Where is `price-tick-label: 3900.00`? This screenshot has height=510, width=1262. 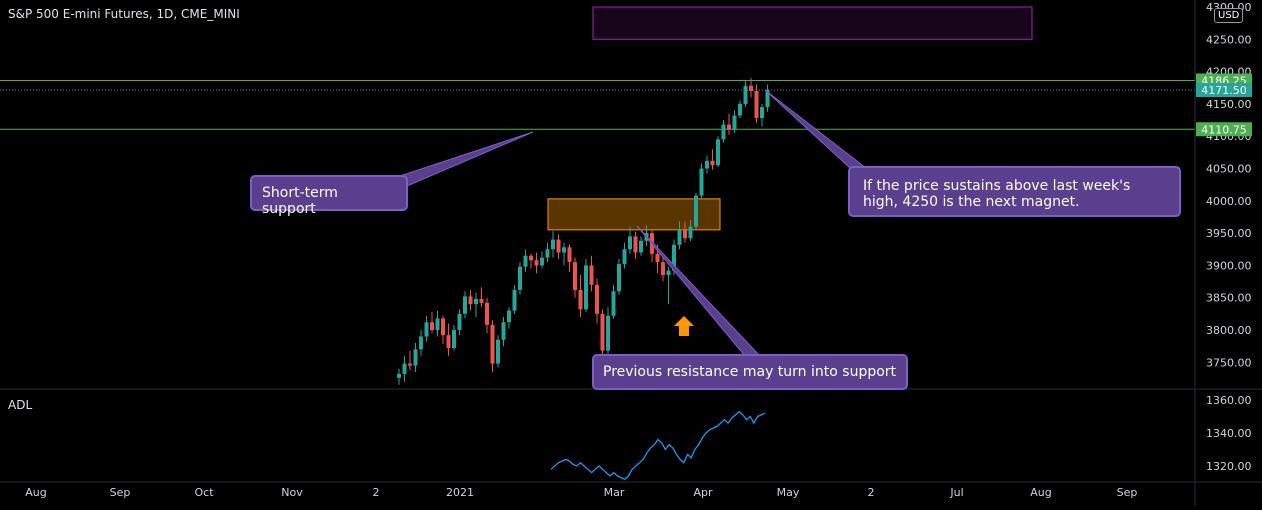 price-tick-label: 3900.00 is located at coordinates (1229, 265).